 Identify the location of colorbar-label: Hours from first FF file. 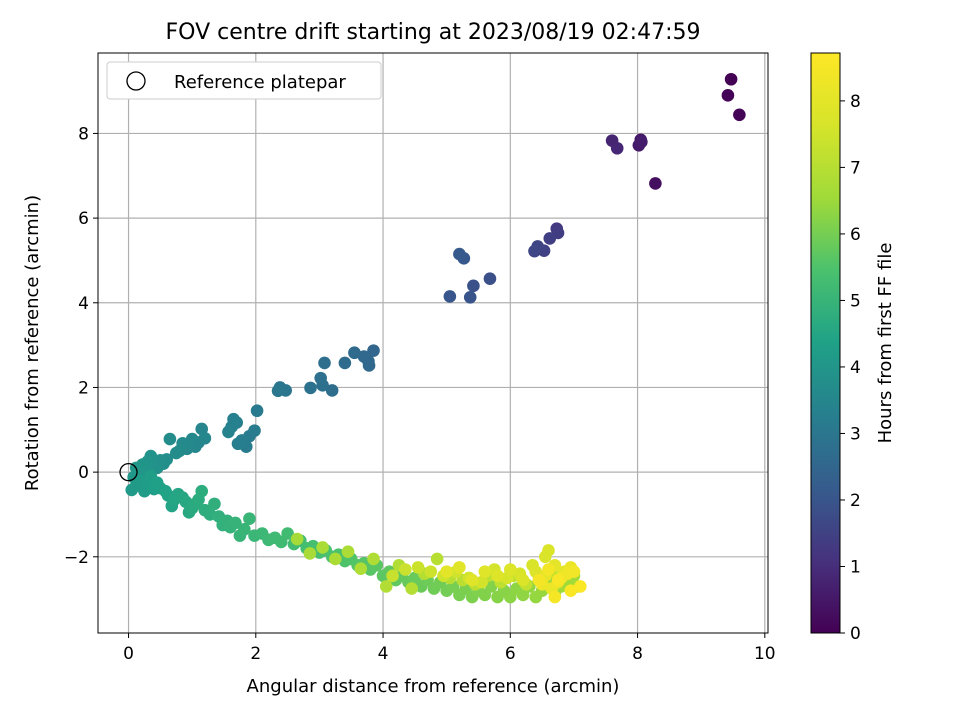
(885, 343).